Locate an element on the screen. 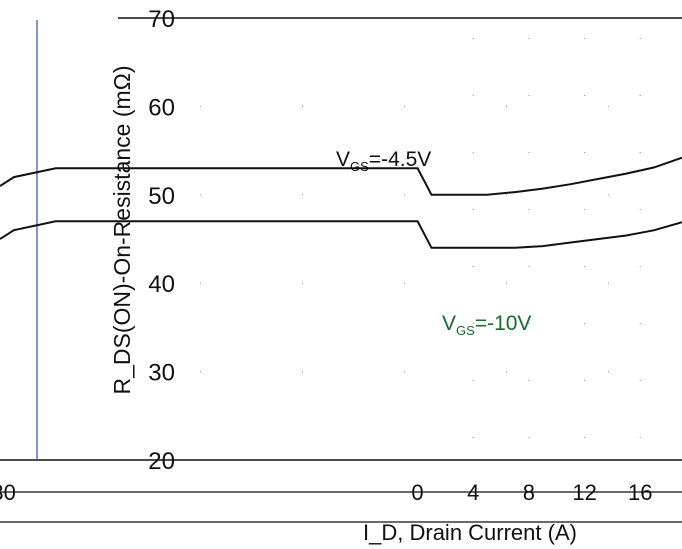  y-tick-label: 50 is located at coordinates (161, 196).